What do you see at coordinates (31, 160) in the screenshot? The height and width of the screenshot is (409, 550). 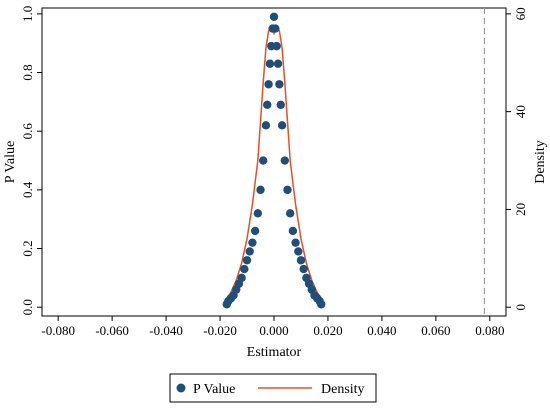 I see `y-axis: 0.0 0.2 0.4 0.6 0.8 1.0` at bounding box center [31, 160].